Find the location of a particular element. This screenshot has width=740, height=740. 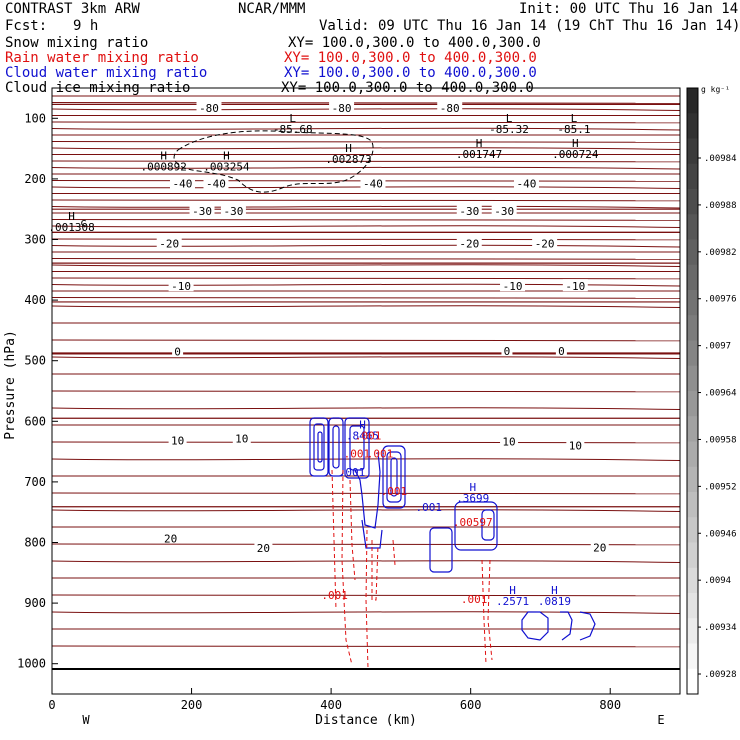

colorbar-label: .00952 is located at coordinates (720, 487).